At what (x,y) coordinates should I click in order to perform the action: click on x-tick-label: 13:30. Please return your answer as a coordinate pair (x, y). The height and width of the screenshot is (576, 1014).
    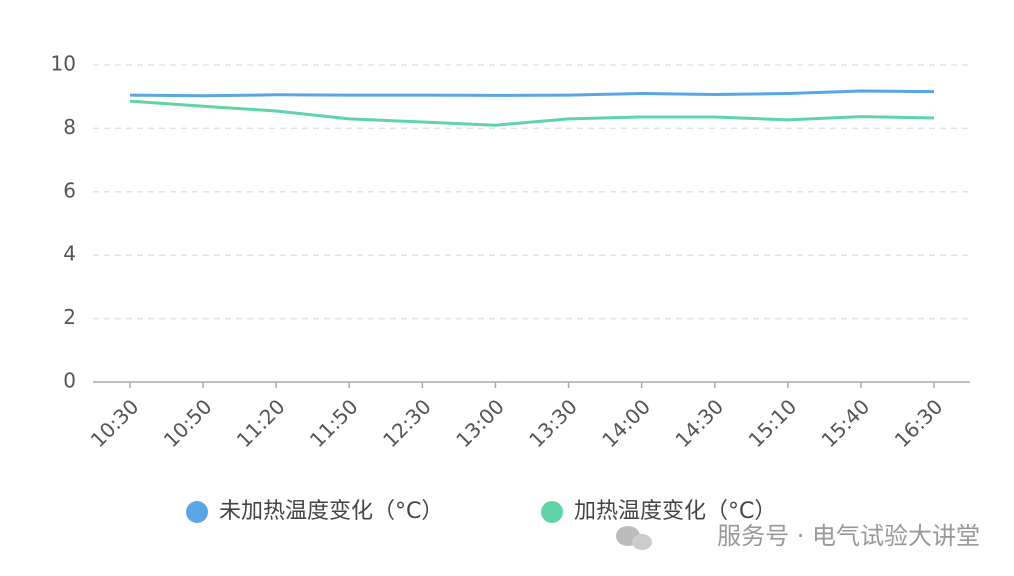
    Looking at the image, I should click on (553, 423).